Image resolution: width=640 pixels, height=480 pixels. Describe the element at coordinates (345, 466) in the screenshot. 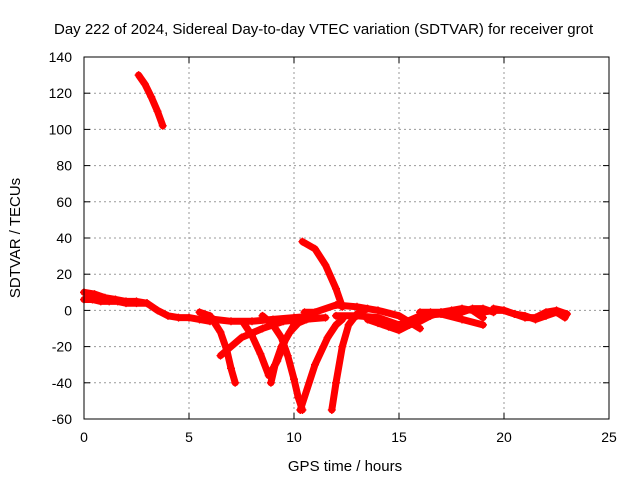

I see `x-axis-title: GPS time / hours` at that location.